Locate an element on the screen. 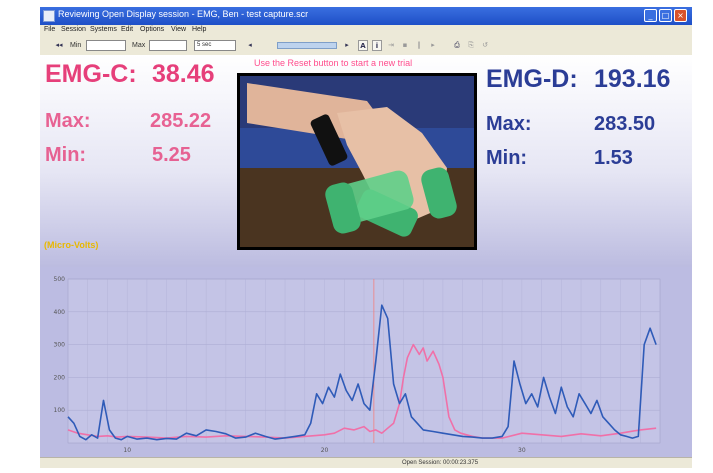  menu-systems: Systems is located at coordinates (103, 29).